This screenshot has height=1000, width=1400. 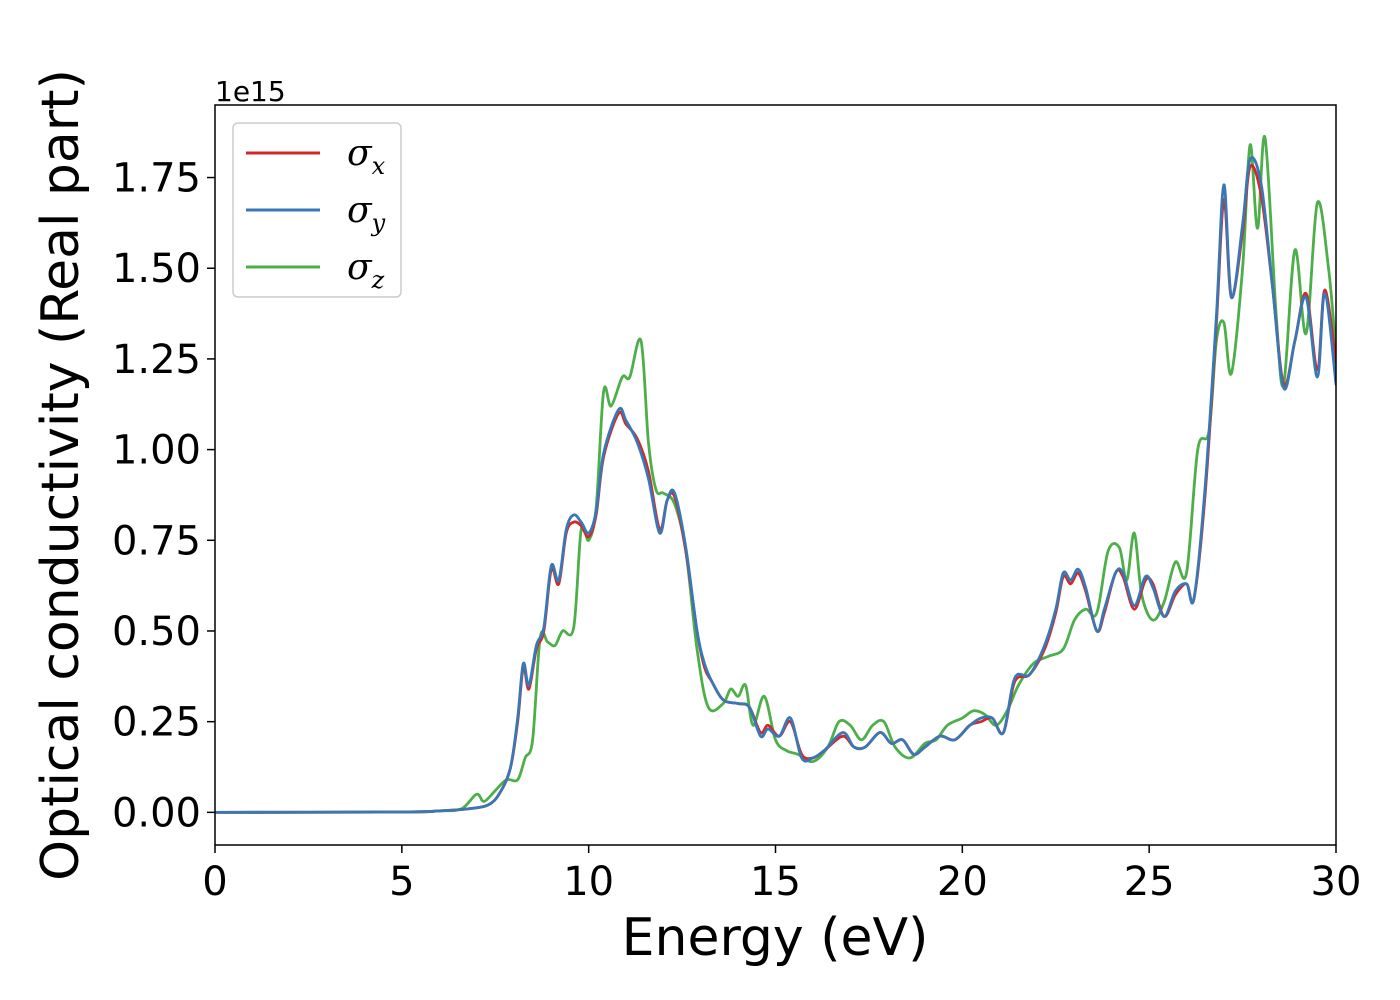 What do you see at coordinates (366, 270) in the screenshot?
I see `legend-label-z: σz` at bounding box center [366, 270].